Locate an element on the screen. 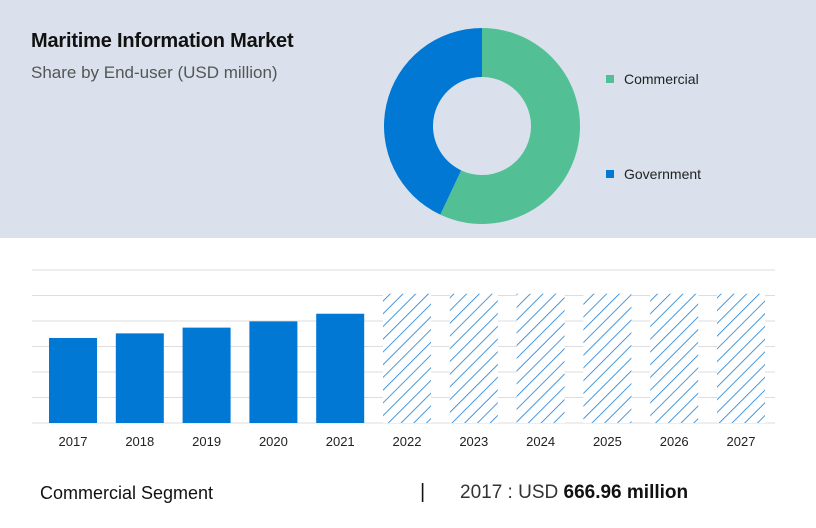  x-tick-2017: 2017 is located at coordinates (73, 441).